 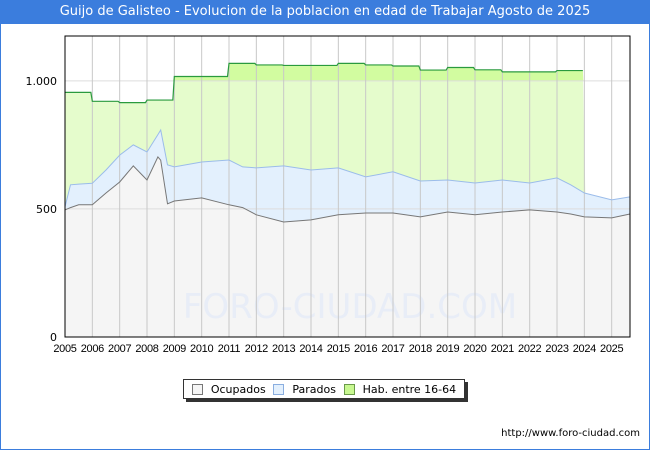 What do you see at coordinates (570, 433) in the screenshot?
I see `source-url: http://www.foro-ciudad.com` at bounding box center [570, 433].